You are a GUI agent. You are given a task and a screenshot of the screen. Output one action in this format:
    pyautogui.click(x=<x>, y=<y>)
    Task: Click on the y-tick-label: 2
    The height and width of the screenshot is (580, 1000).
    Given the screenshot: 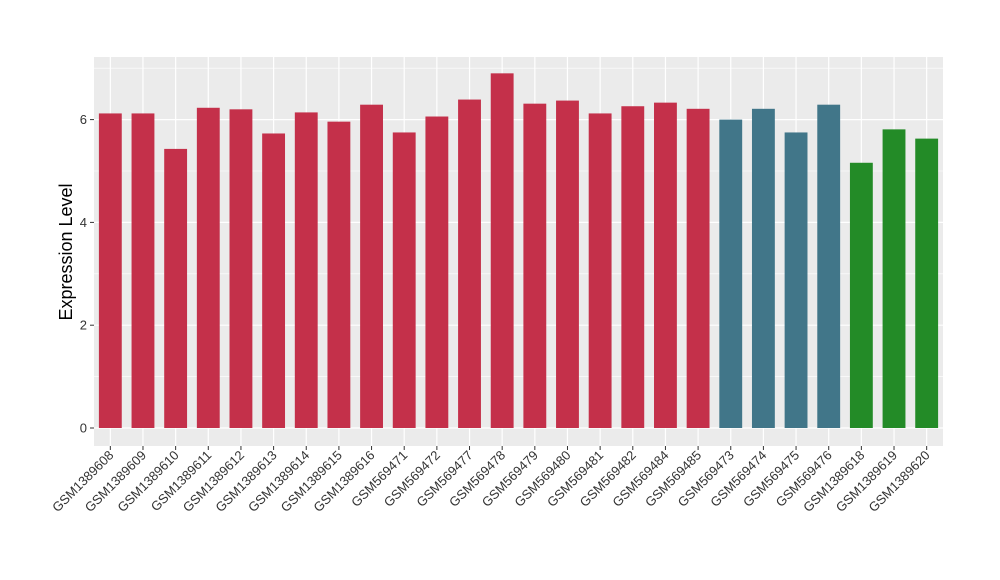 What is the action you would take?
    pyautogui.click(x=83, y=325)
    